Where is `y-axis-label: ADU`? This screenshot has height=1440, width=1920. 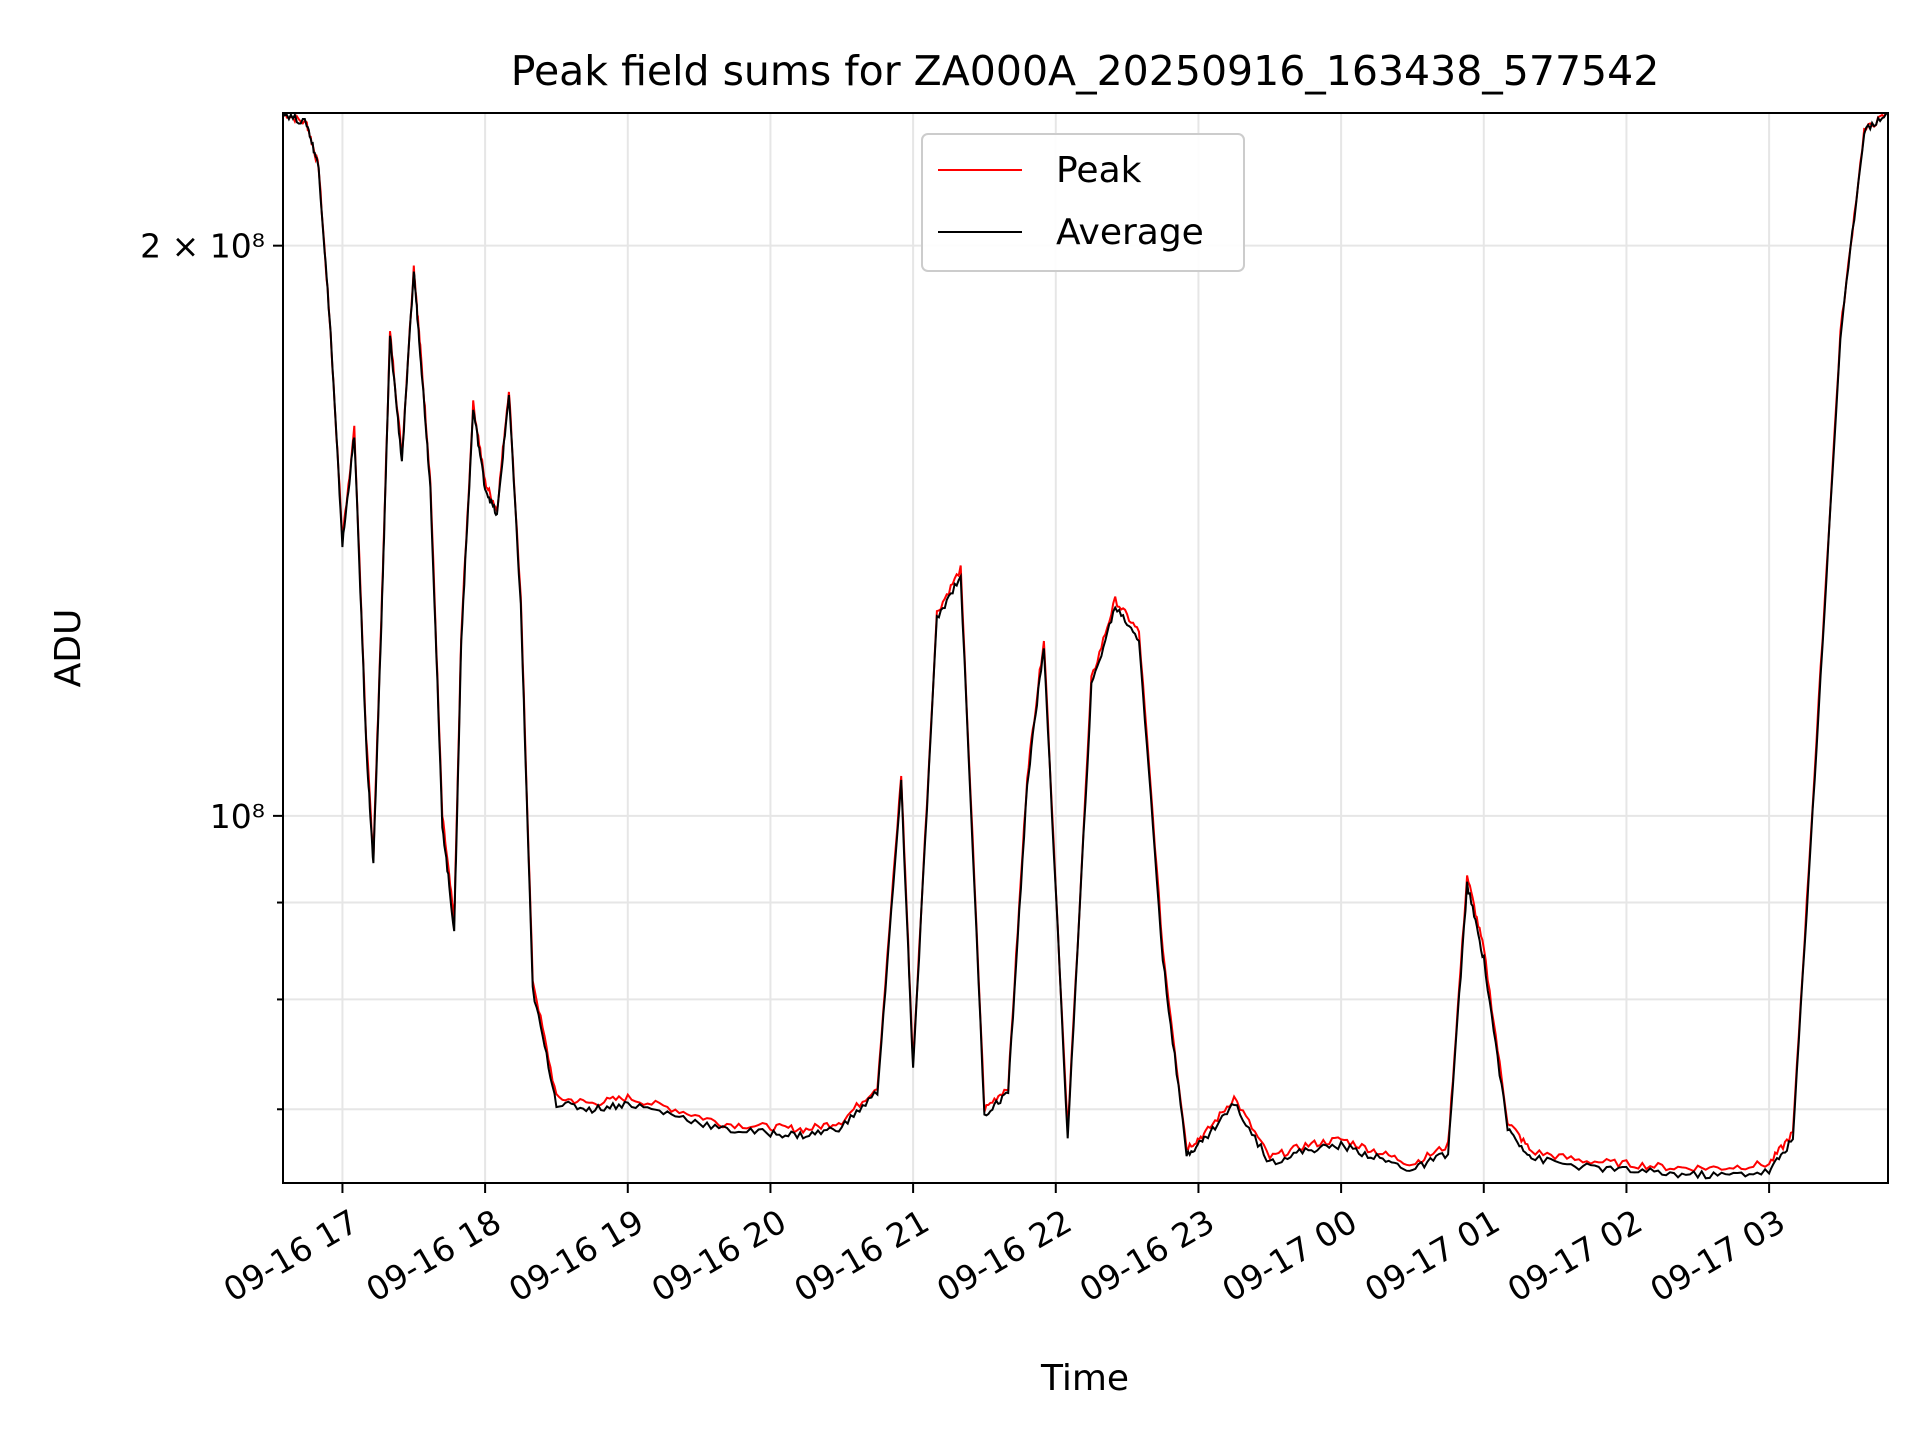
y-axis-label: ADU is located at coordinates (68, 648).